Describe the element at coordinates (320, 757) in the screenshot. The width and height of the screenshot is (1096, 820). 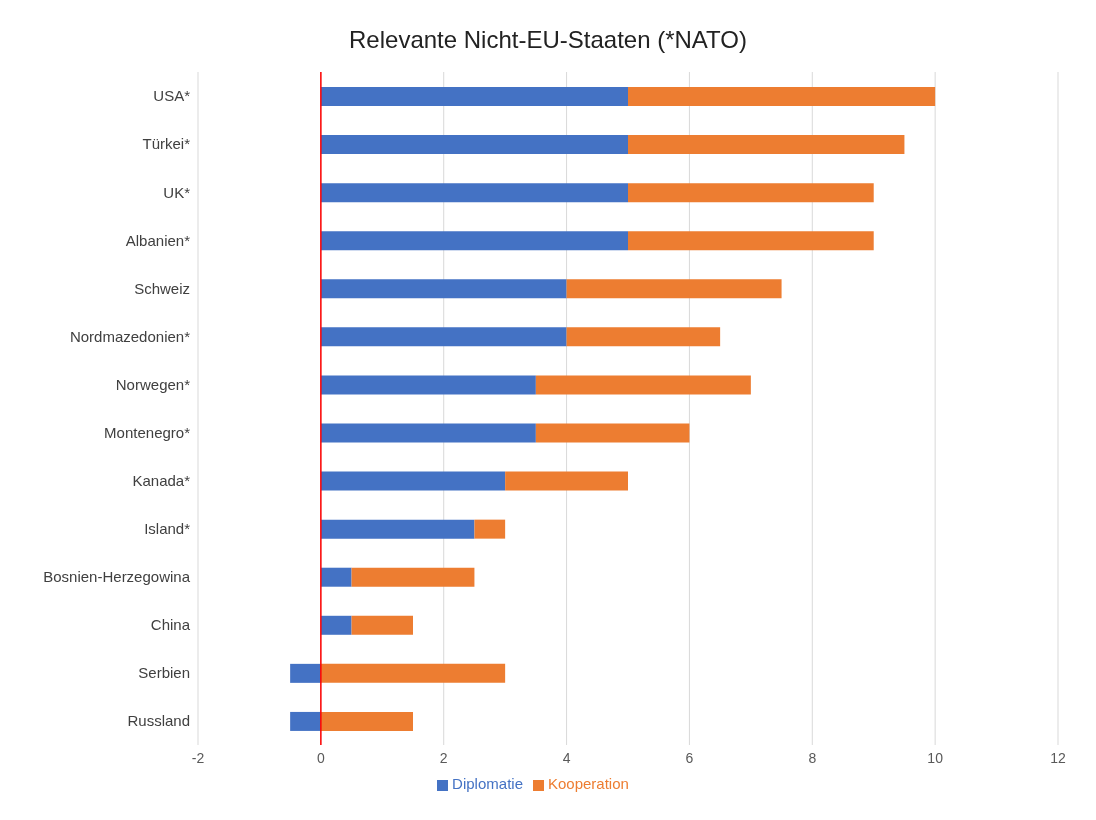
I see `x-tick-label: 0` at that location.